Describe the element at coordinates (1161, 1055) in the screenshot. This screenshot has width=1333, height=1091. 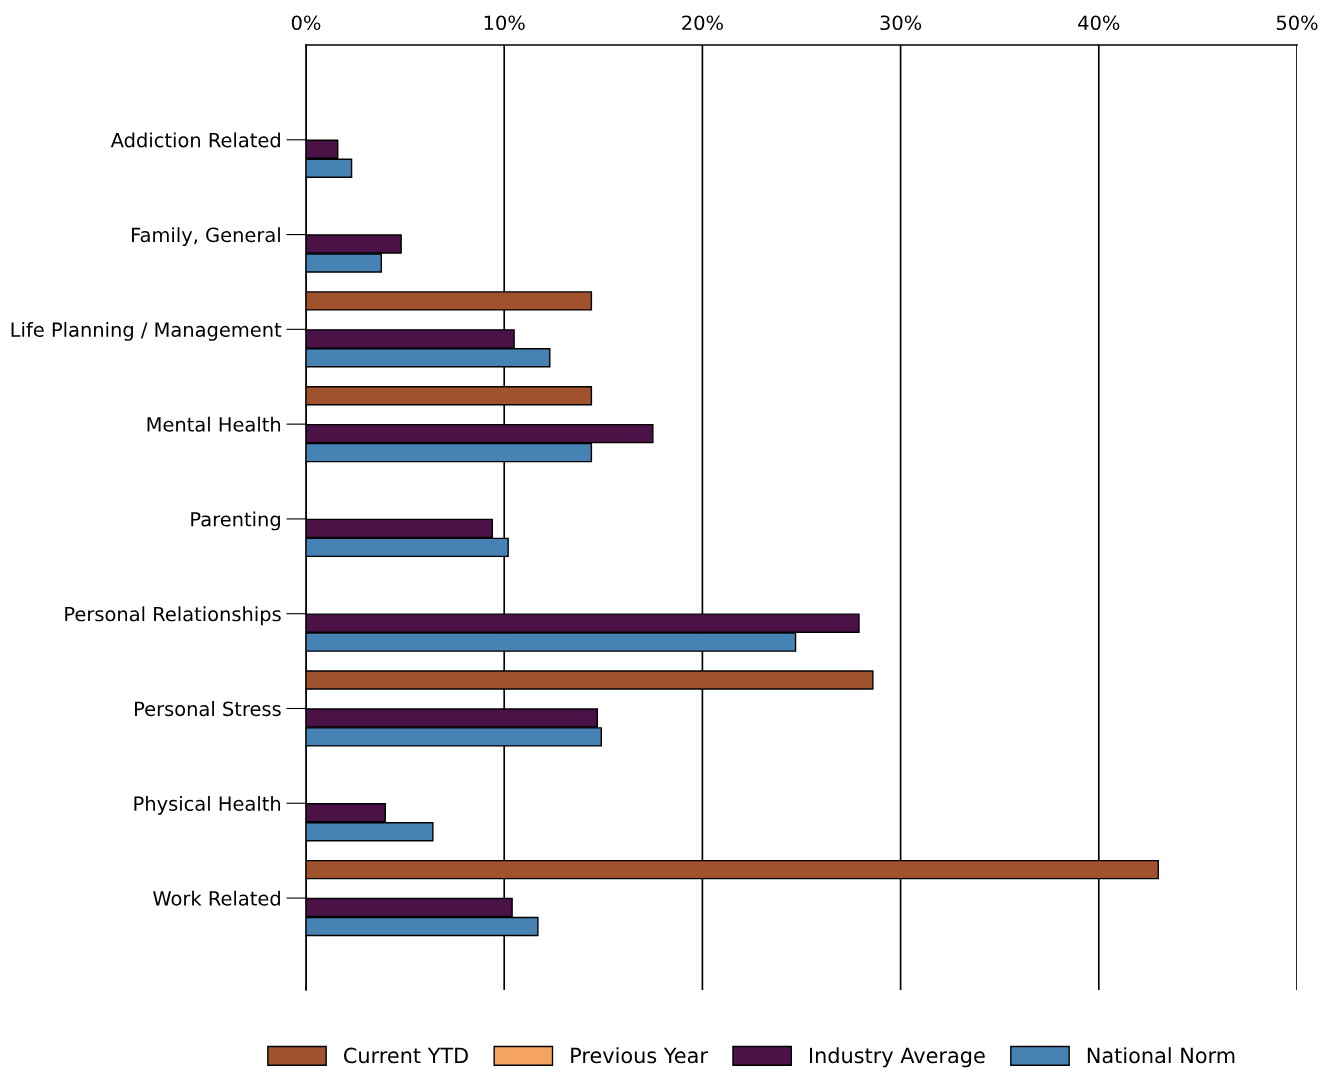
I see `legend-label: National Norm` at that location.